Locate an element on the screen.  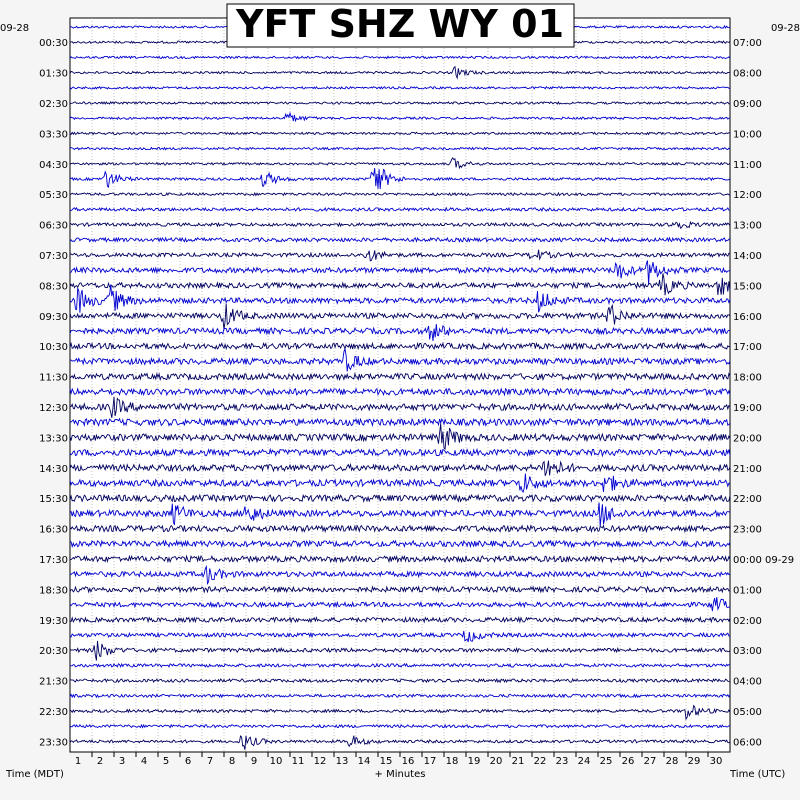
x-tick-label-29: 29 is located at coordinates (694, 761).